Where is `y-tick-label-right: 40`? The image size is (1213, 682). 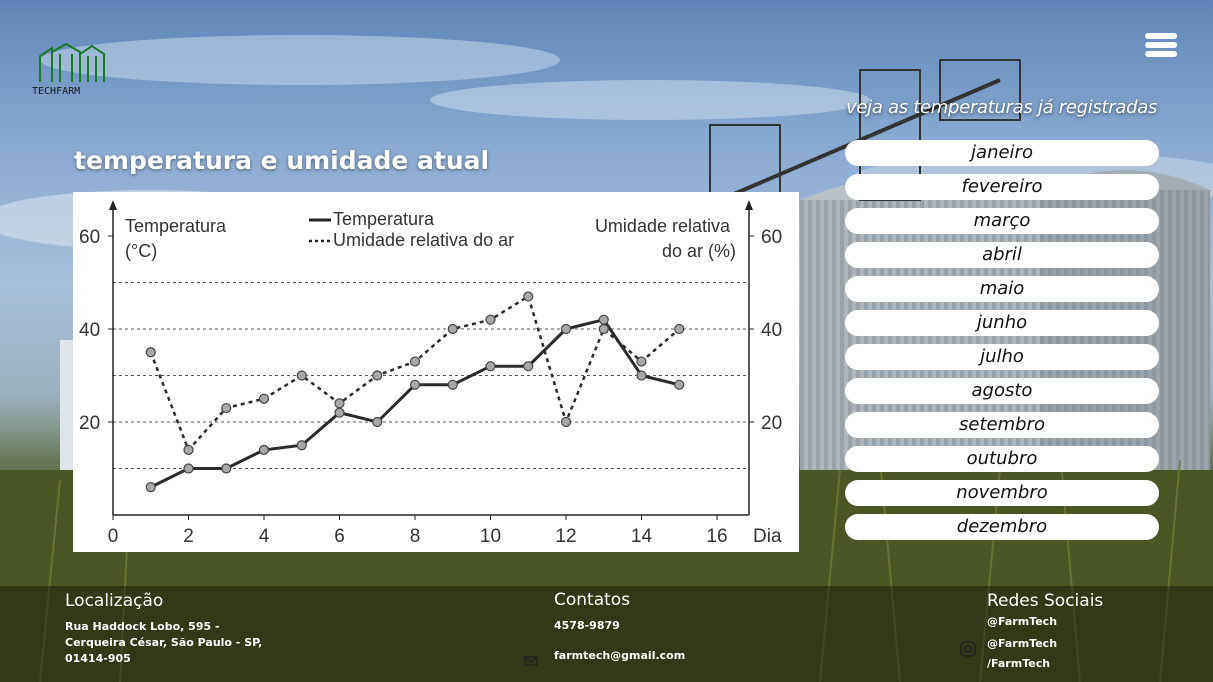
y-tick-label-right: 40 is located at coordinates (771, 330).